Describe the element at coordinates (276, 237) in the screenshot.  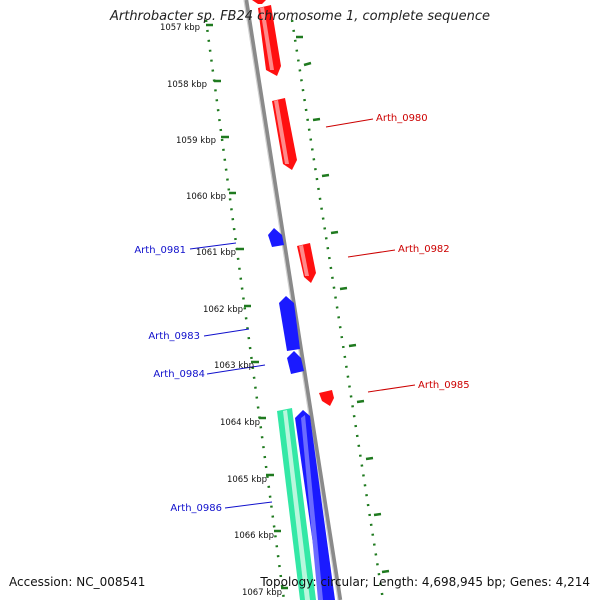
I see `gene-arth-0981-arrow` at that location.